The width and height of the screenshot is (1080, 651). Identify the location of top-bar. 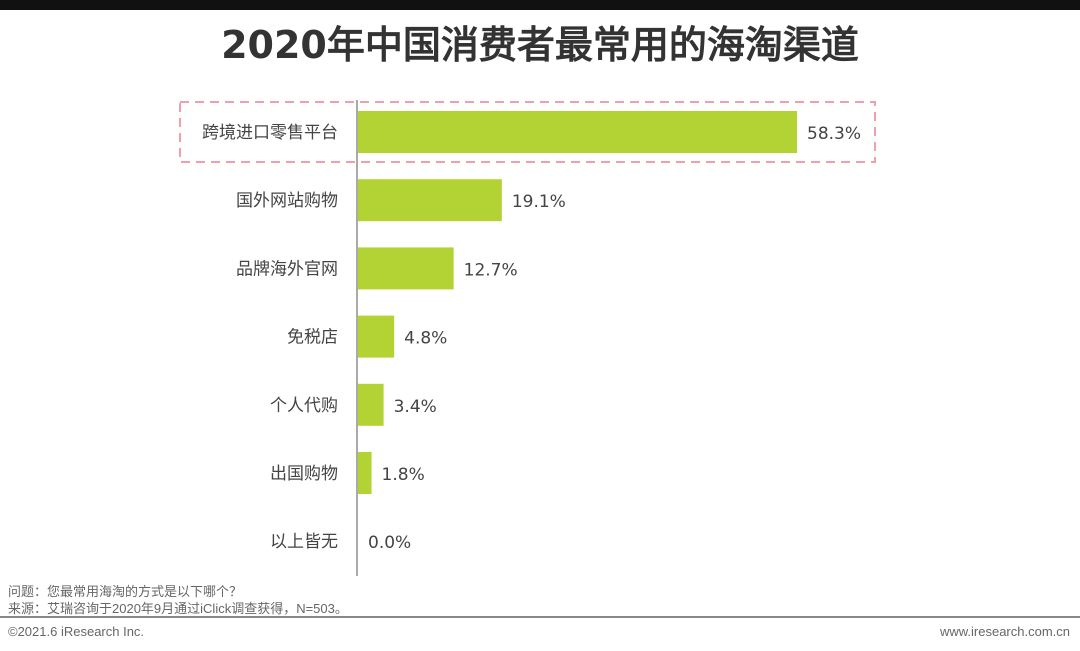
(540, 5).